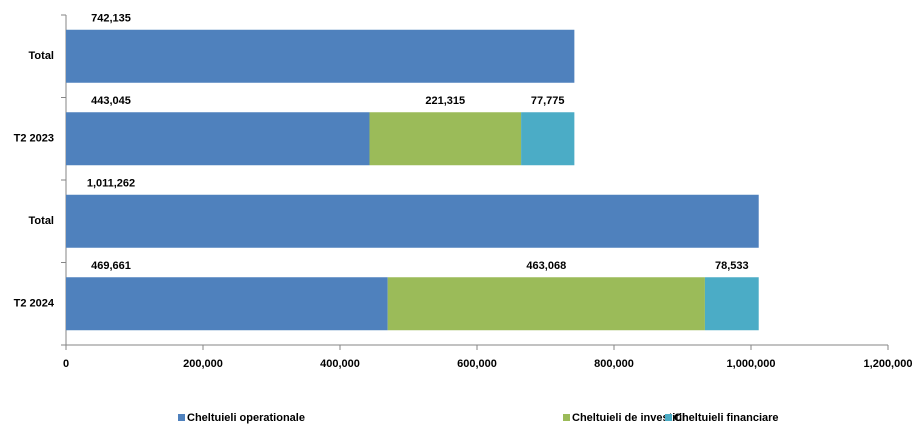  Describe the element at coordinates (66, 364) in the screenshot. I see `x-tick-label: 0` at that location.